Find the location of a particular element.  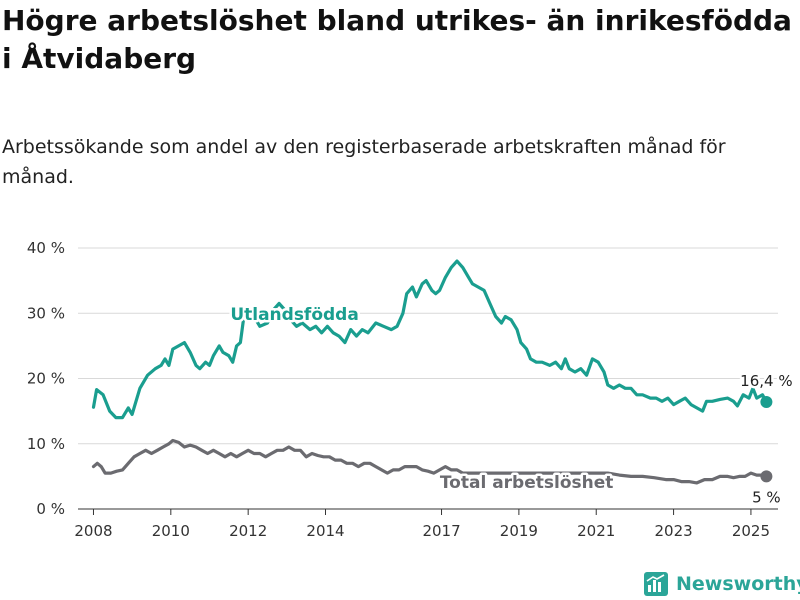

brand-logo: Newsworthy is located at coordinates (722, 584).